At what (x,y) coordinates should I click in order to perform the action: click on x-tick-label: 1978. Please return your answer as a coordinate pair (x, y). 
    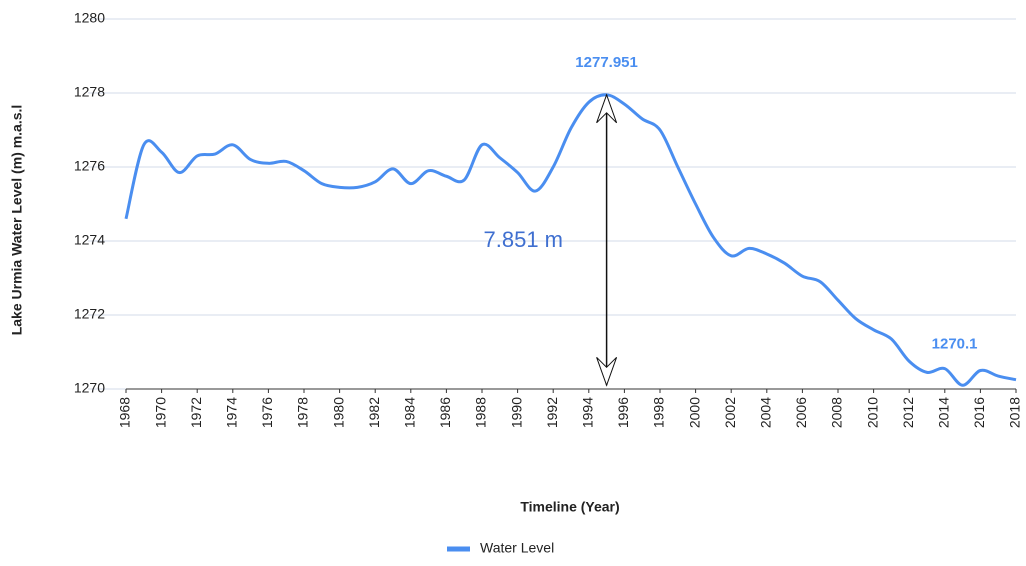
    Looking at the image, I should click on (303, 412).